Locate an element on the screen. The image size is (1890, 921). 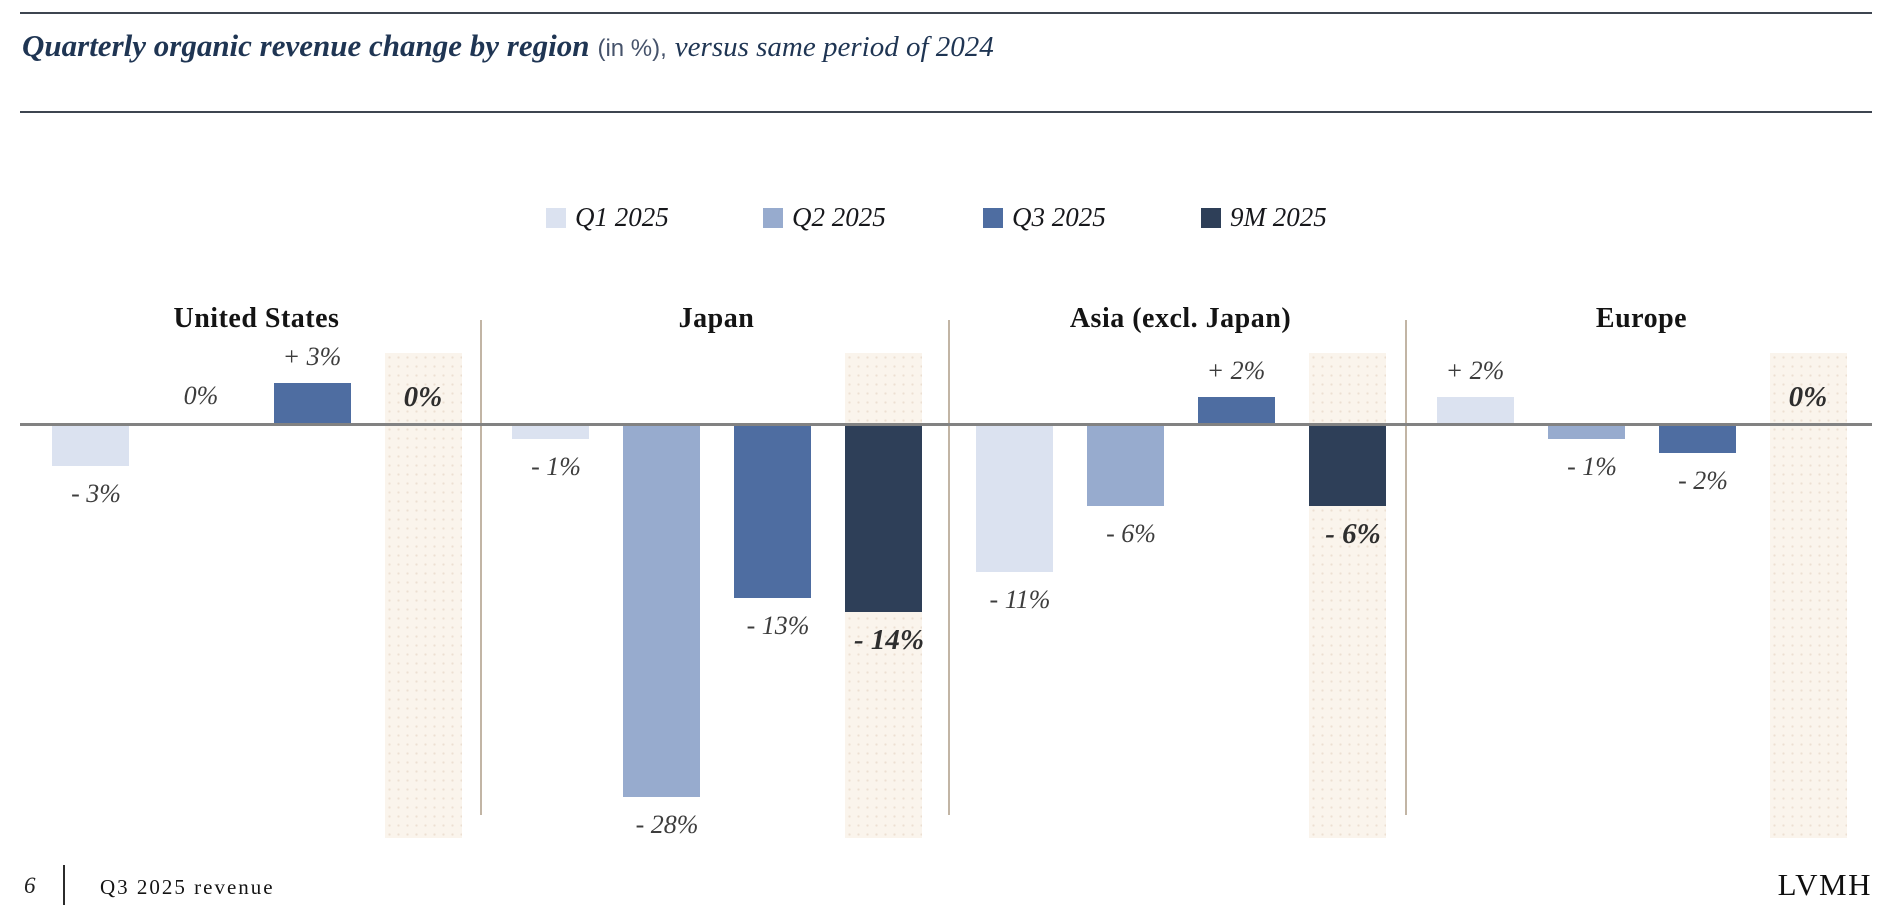
title-underline-rule is located at coordinates (946, 112).